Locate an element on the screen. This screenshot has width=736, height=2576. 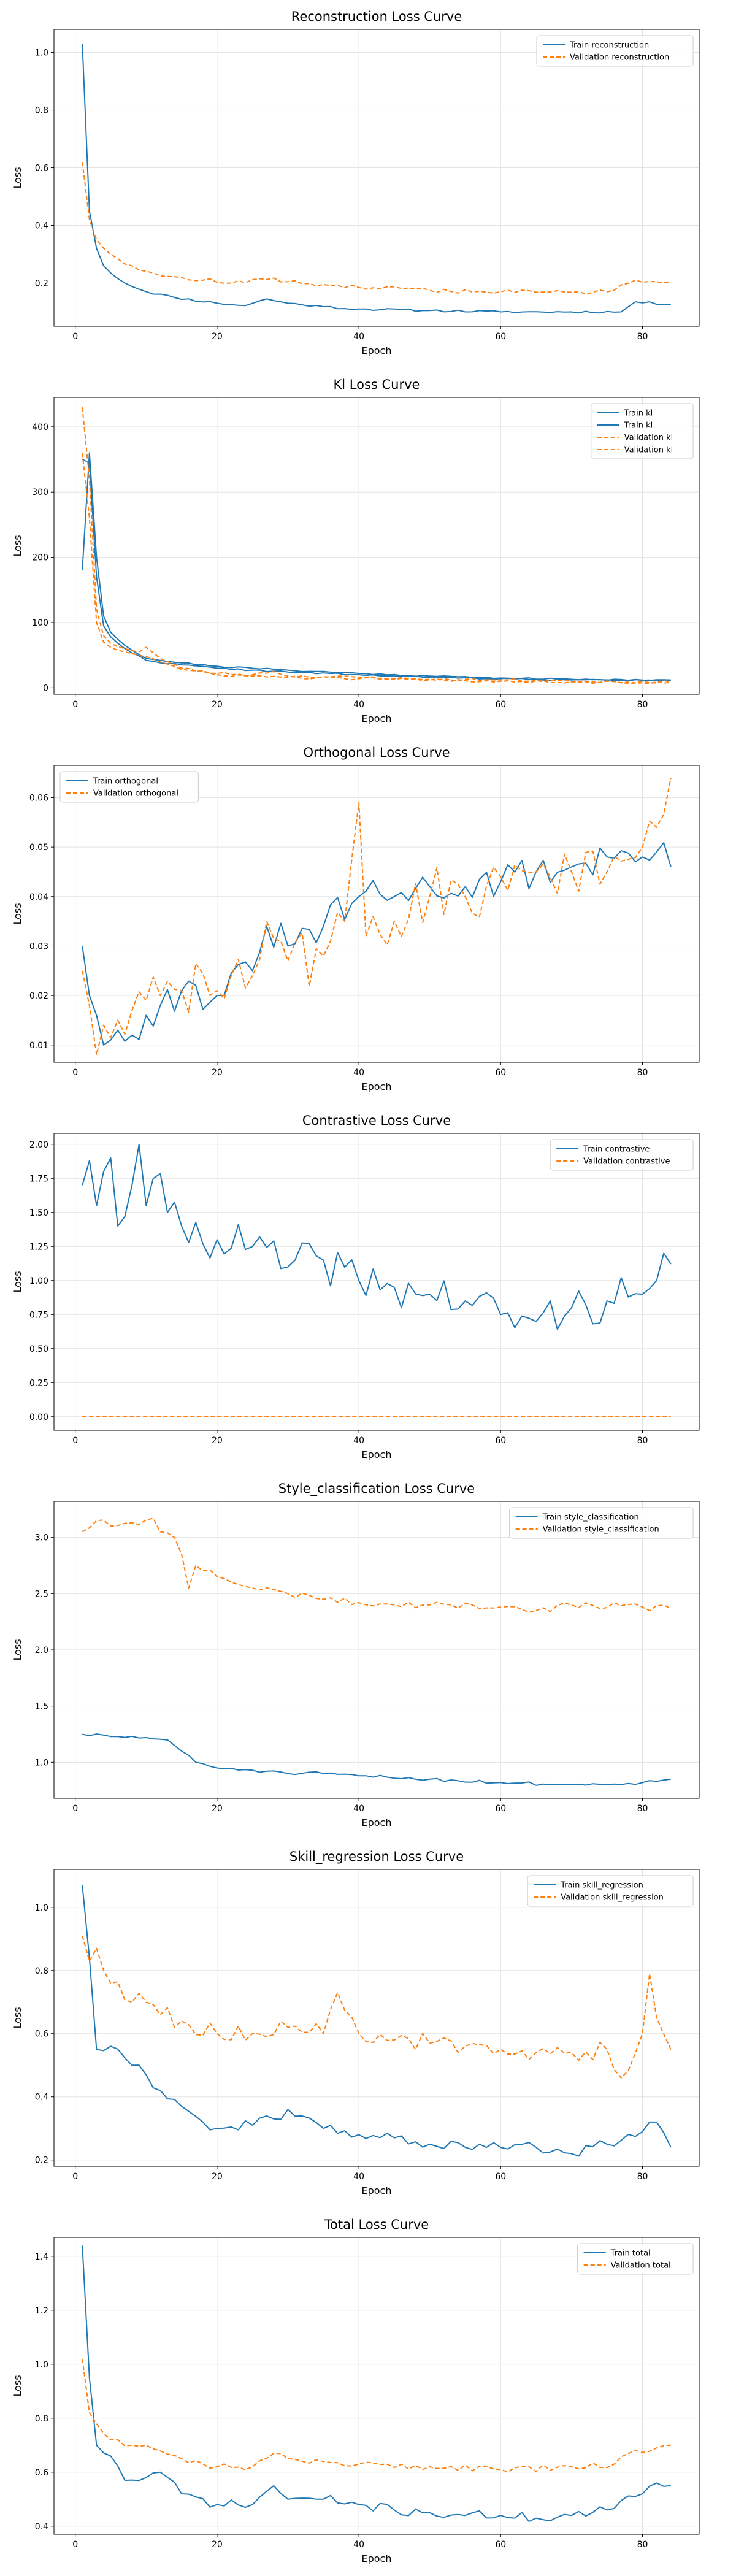
chart-title: Style_classification Loss Curve is located at coordinates (376, 1489).